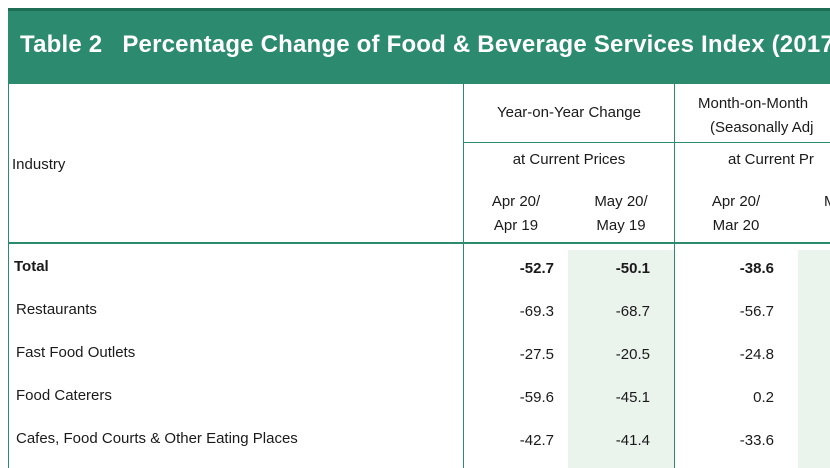  I want to click on header-bottom-rule, so click(419, 243).